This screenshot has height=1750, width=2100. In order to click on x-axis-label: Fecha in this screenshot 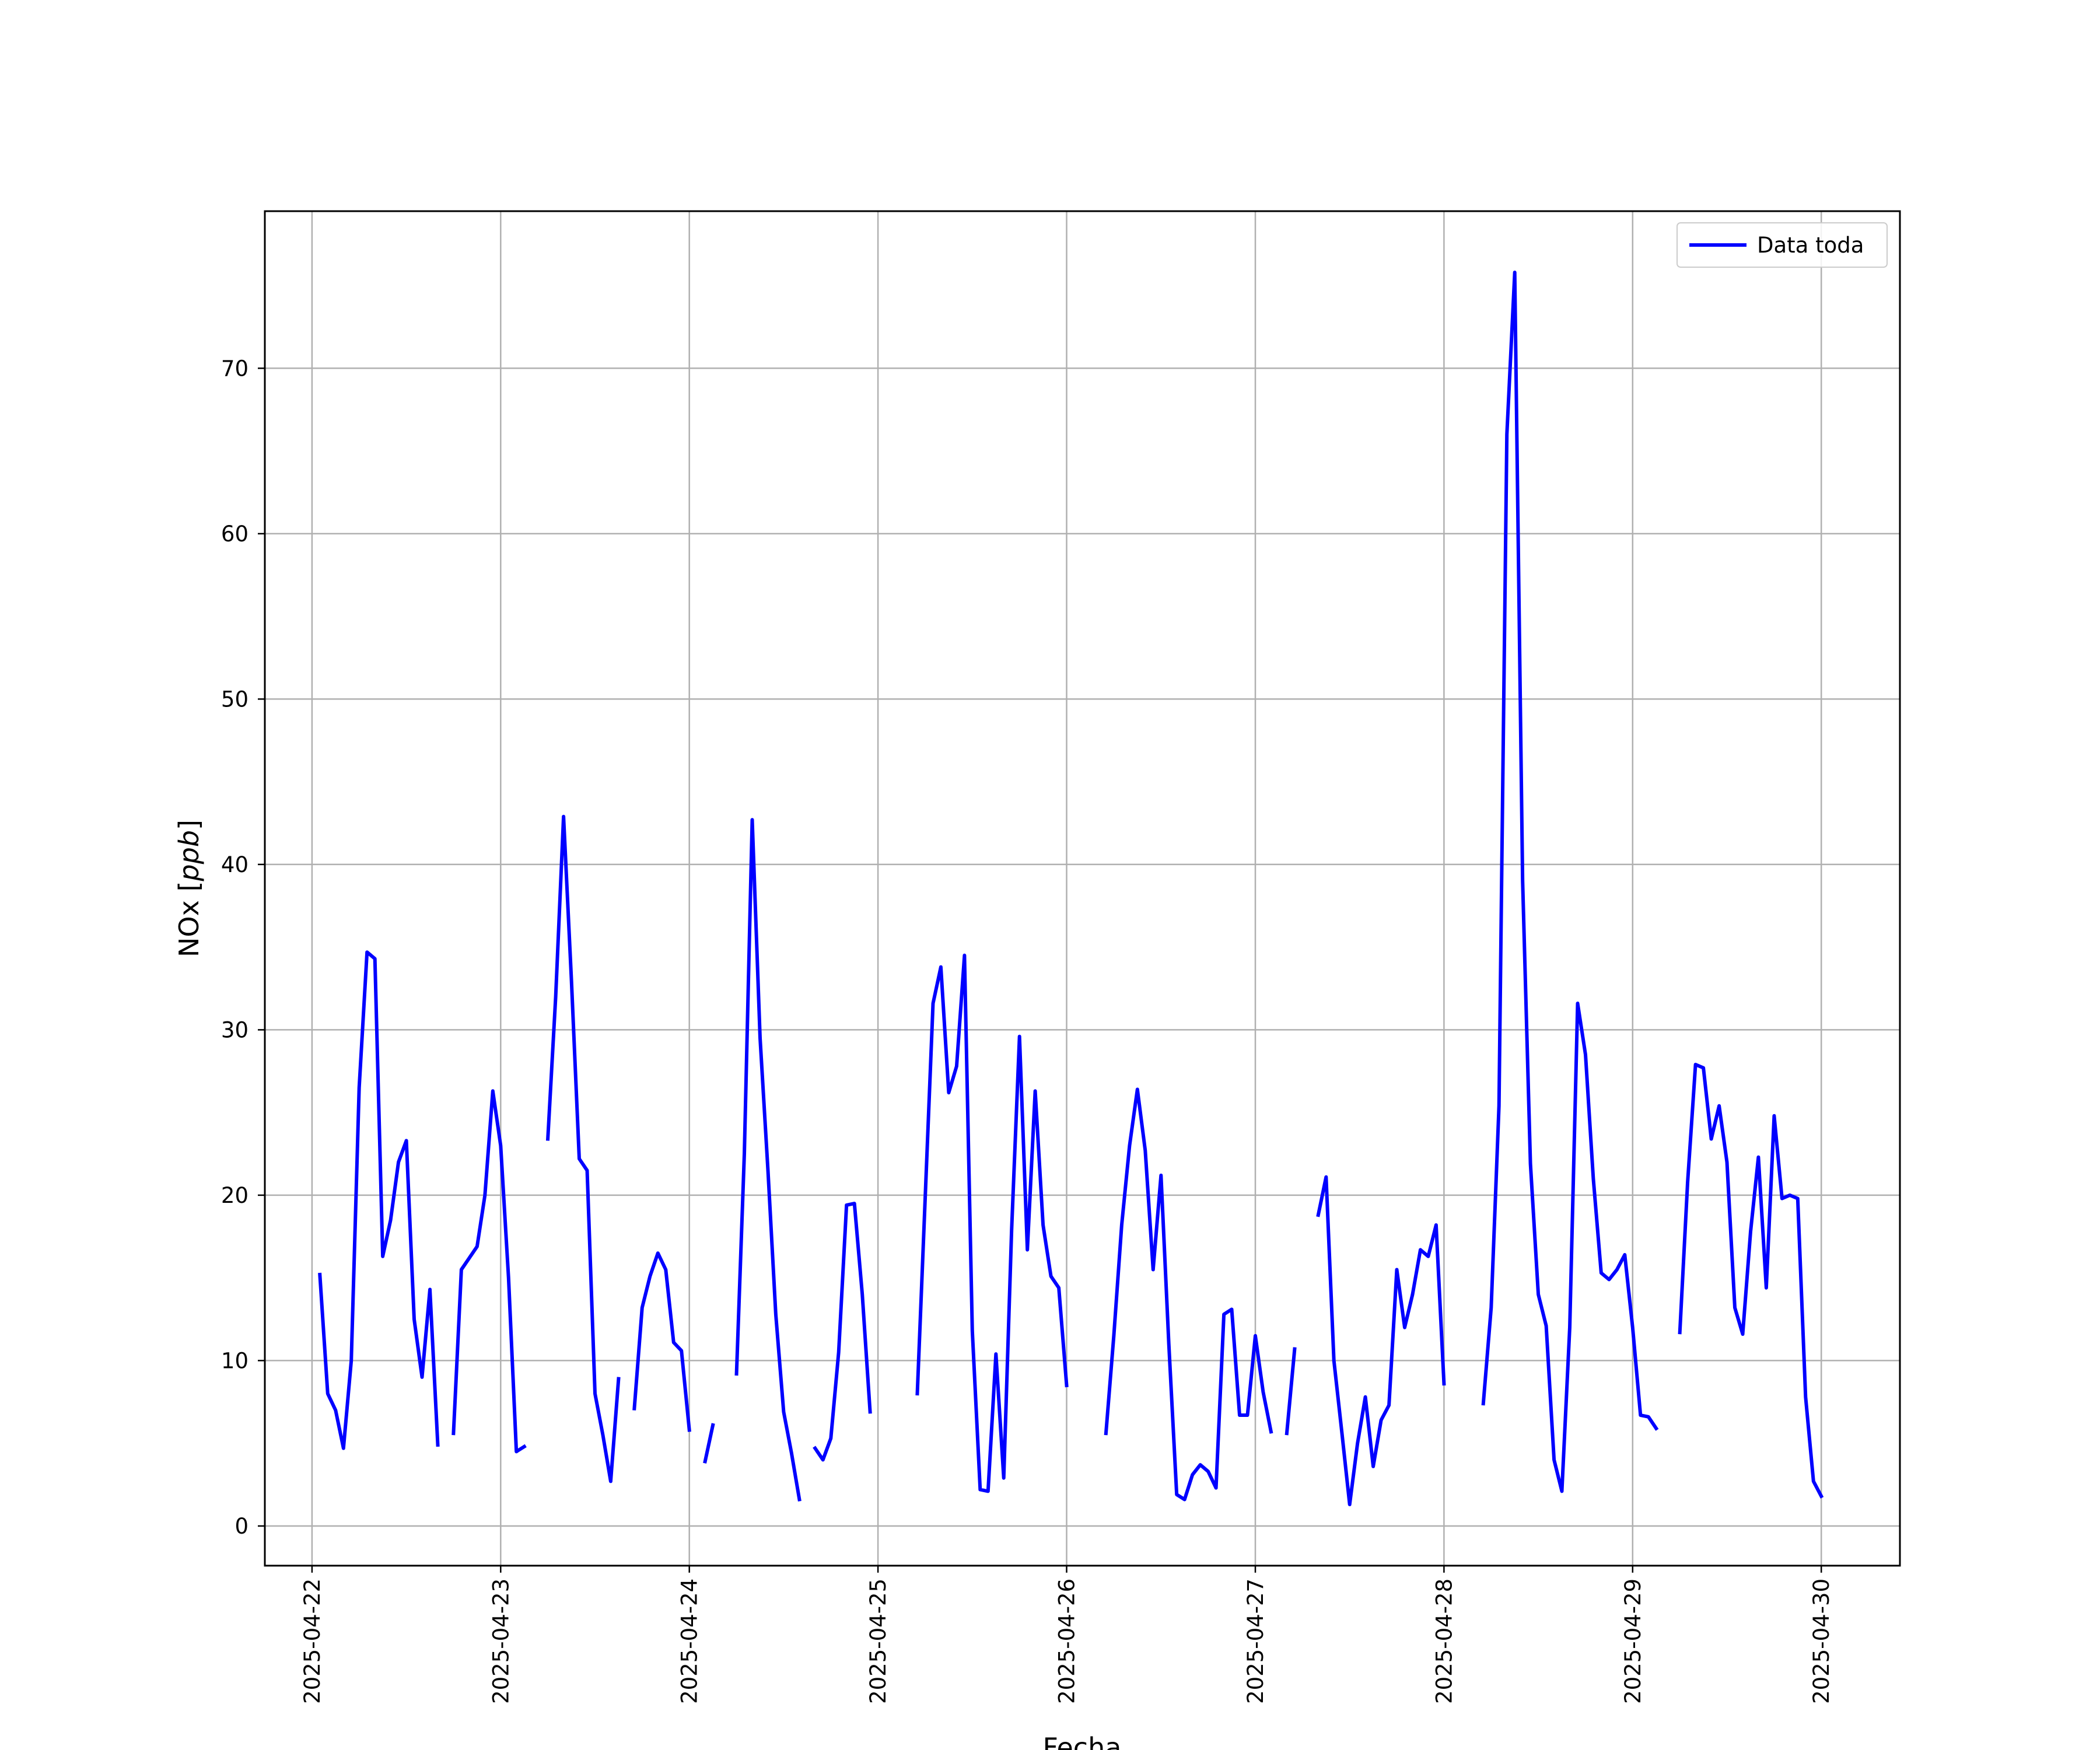, I will do `click(1082, 1741)`.